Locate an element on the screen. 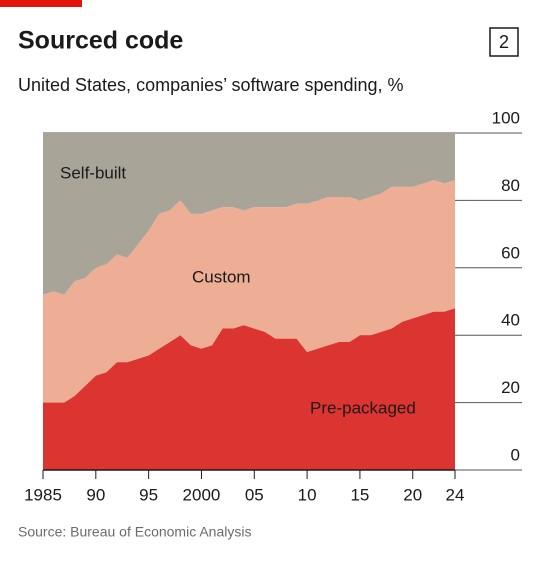  source: Source: Bureau of Economic Analysis is located at coordinates (134, 532).